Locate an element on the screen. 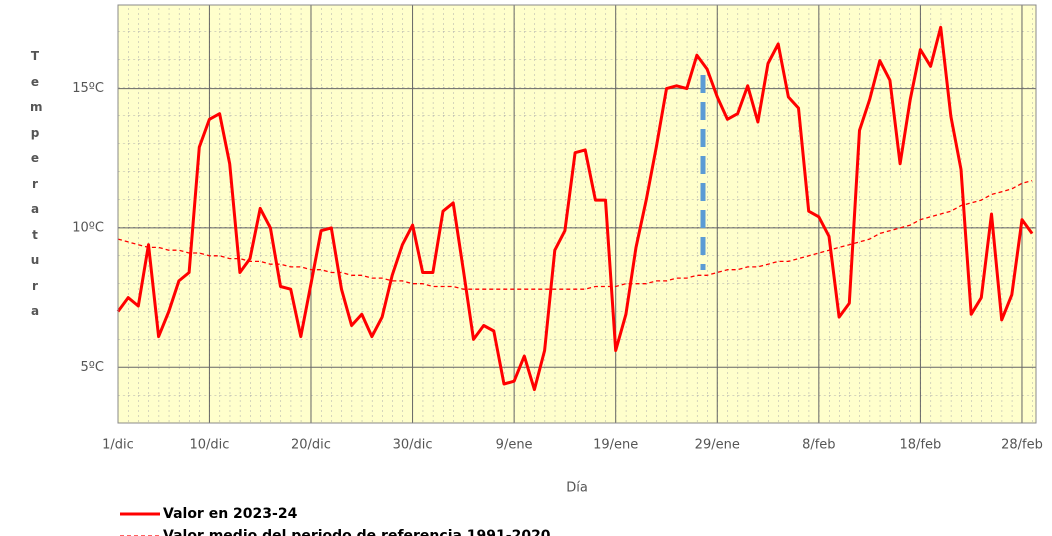  x-tick-label: 20/dic is located at coordinates (311, 445).